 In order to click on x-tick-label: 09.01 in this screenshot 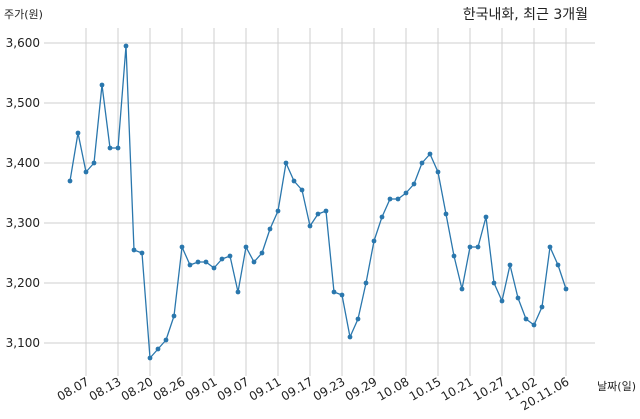, I will do `click(201, 388)`.